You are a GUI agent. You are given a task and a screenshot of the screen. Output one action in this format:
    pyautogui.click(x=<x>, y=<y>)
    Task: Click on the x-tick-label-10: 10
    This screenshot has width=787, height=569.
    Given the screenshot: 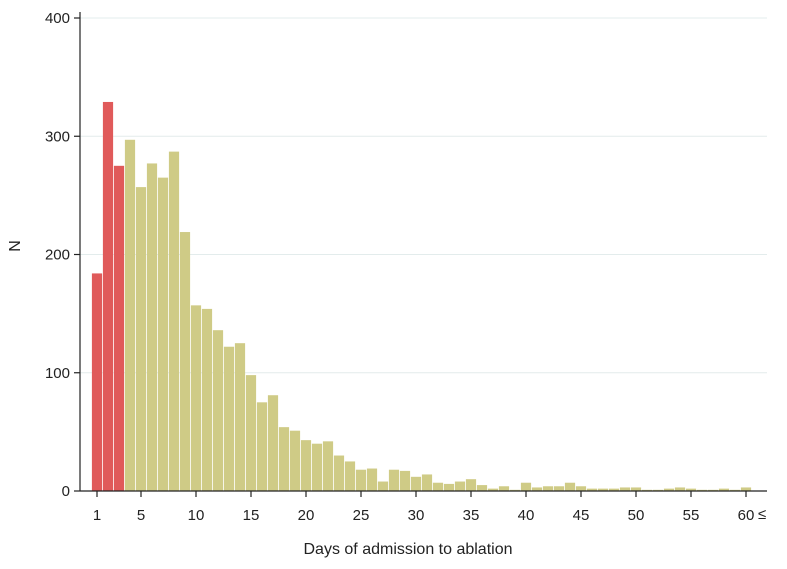 What is the action you would take?
    pyautogui.click(x=196, y=515)
    